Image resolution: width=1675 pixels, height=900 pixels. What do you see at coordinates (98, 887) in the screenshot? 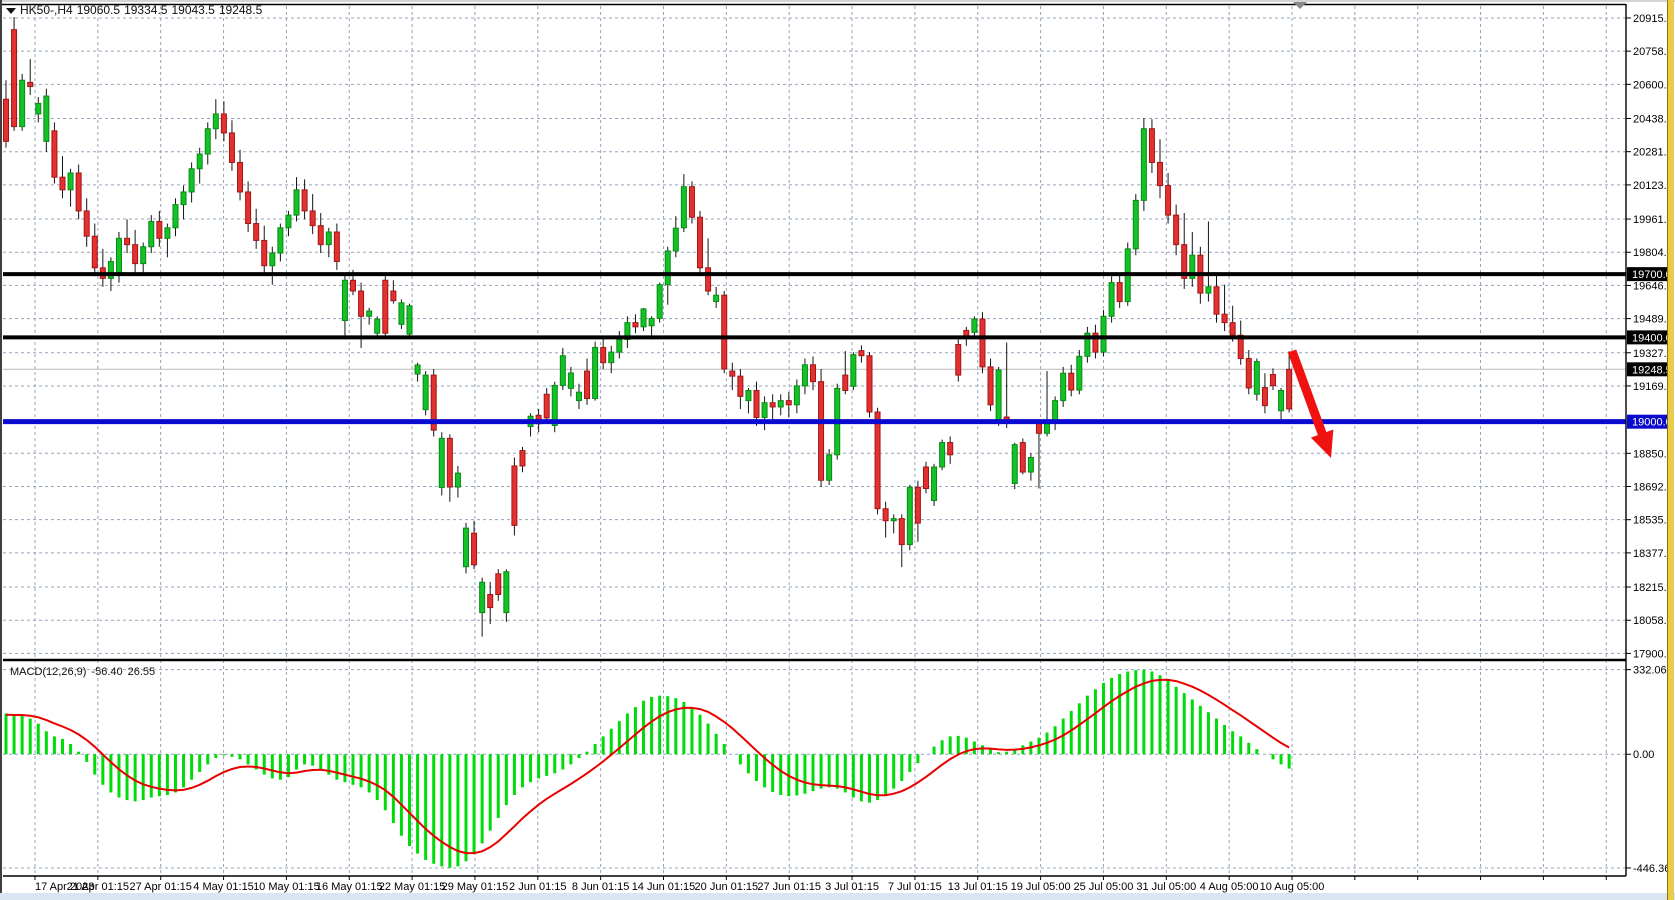
I see `date-tick-label: 21 Apr 01:15` at bounding box center [98, 887].